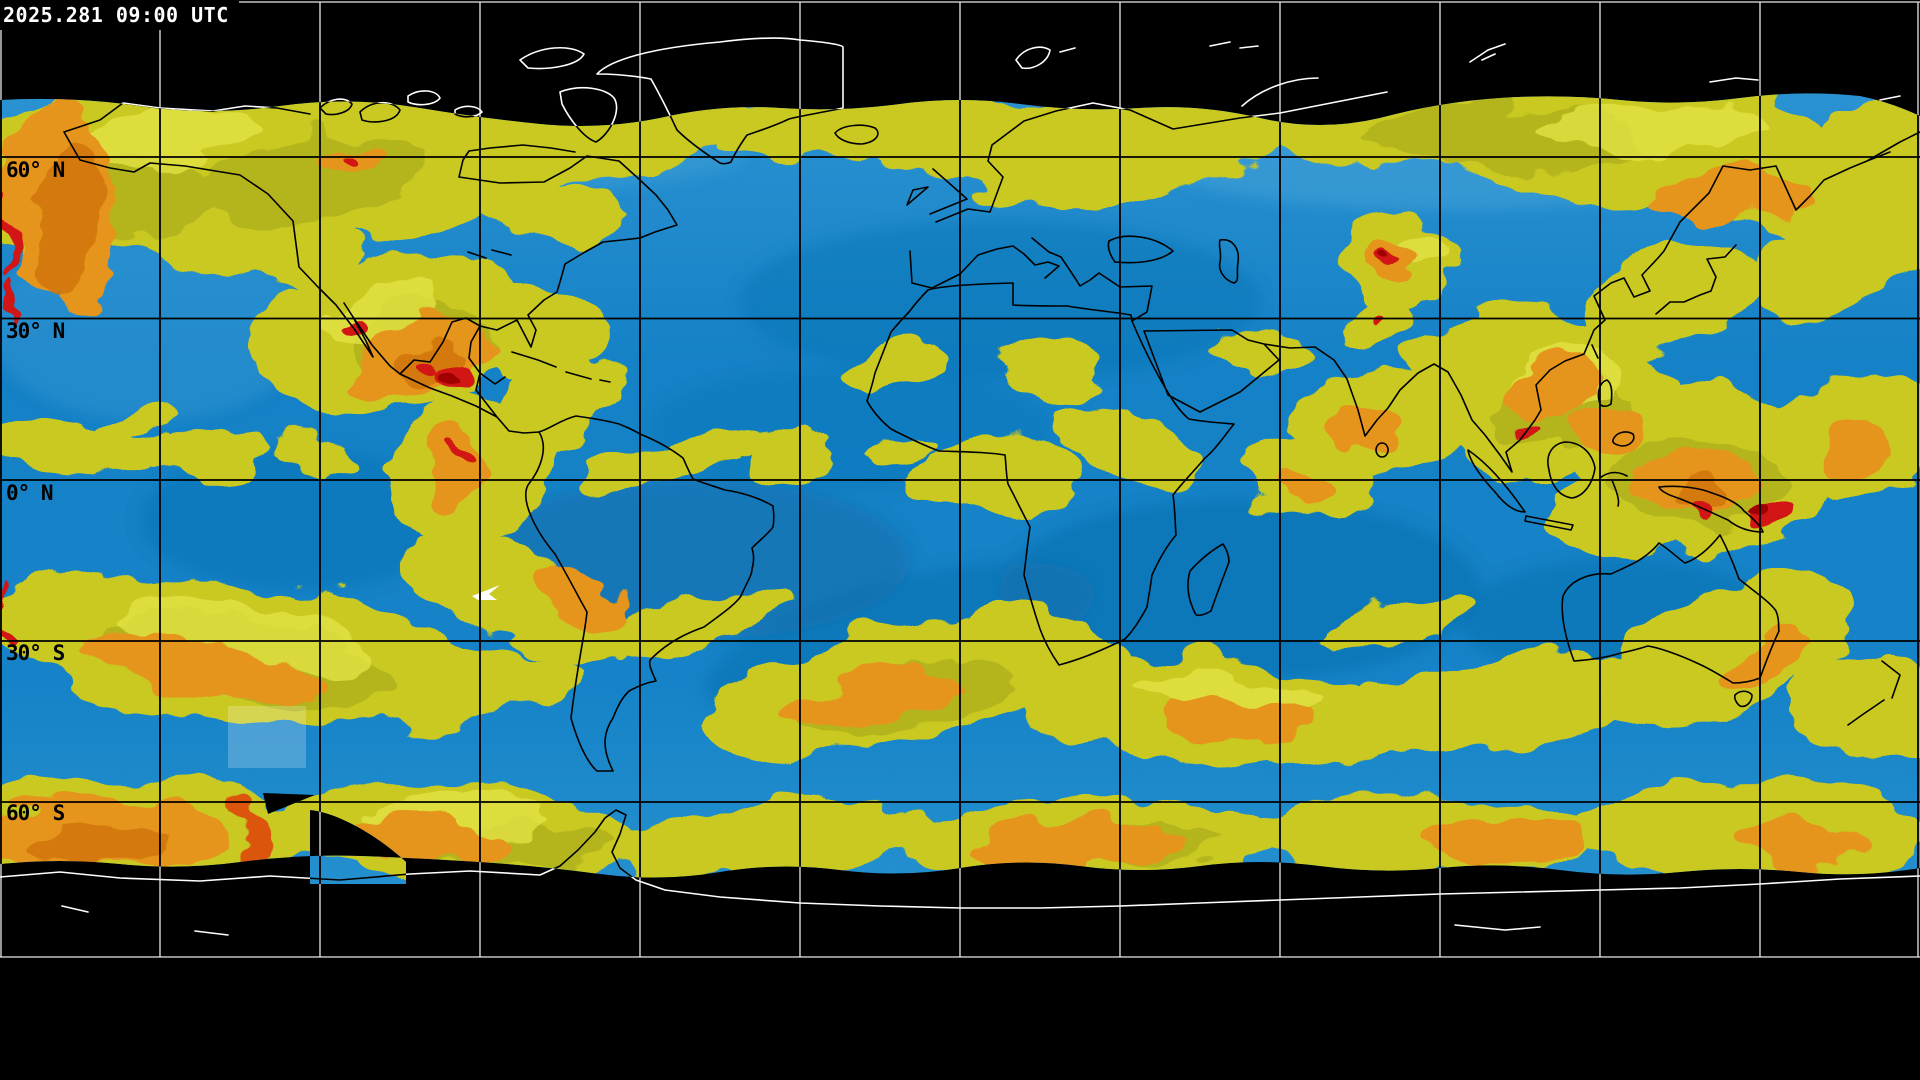 This screenshot has height=1080, width=1920. I want to click on lat-label-0n: 0° N, so click(29, 493).